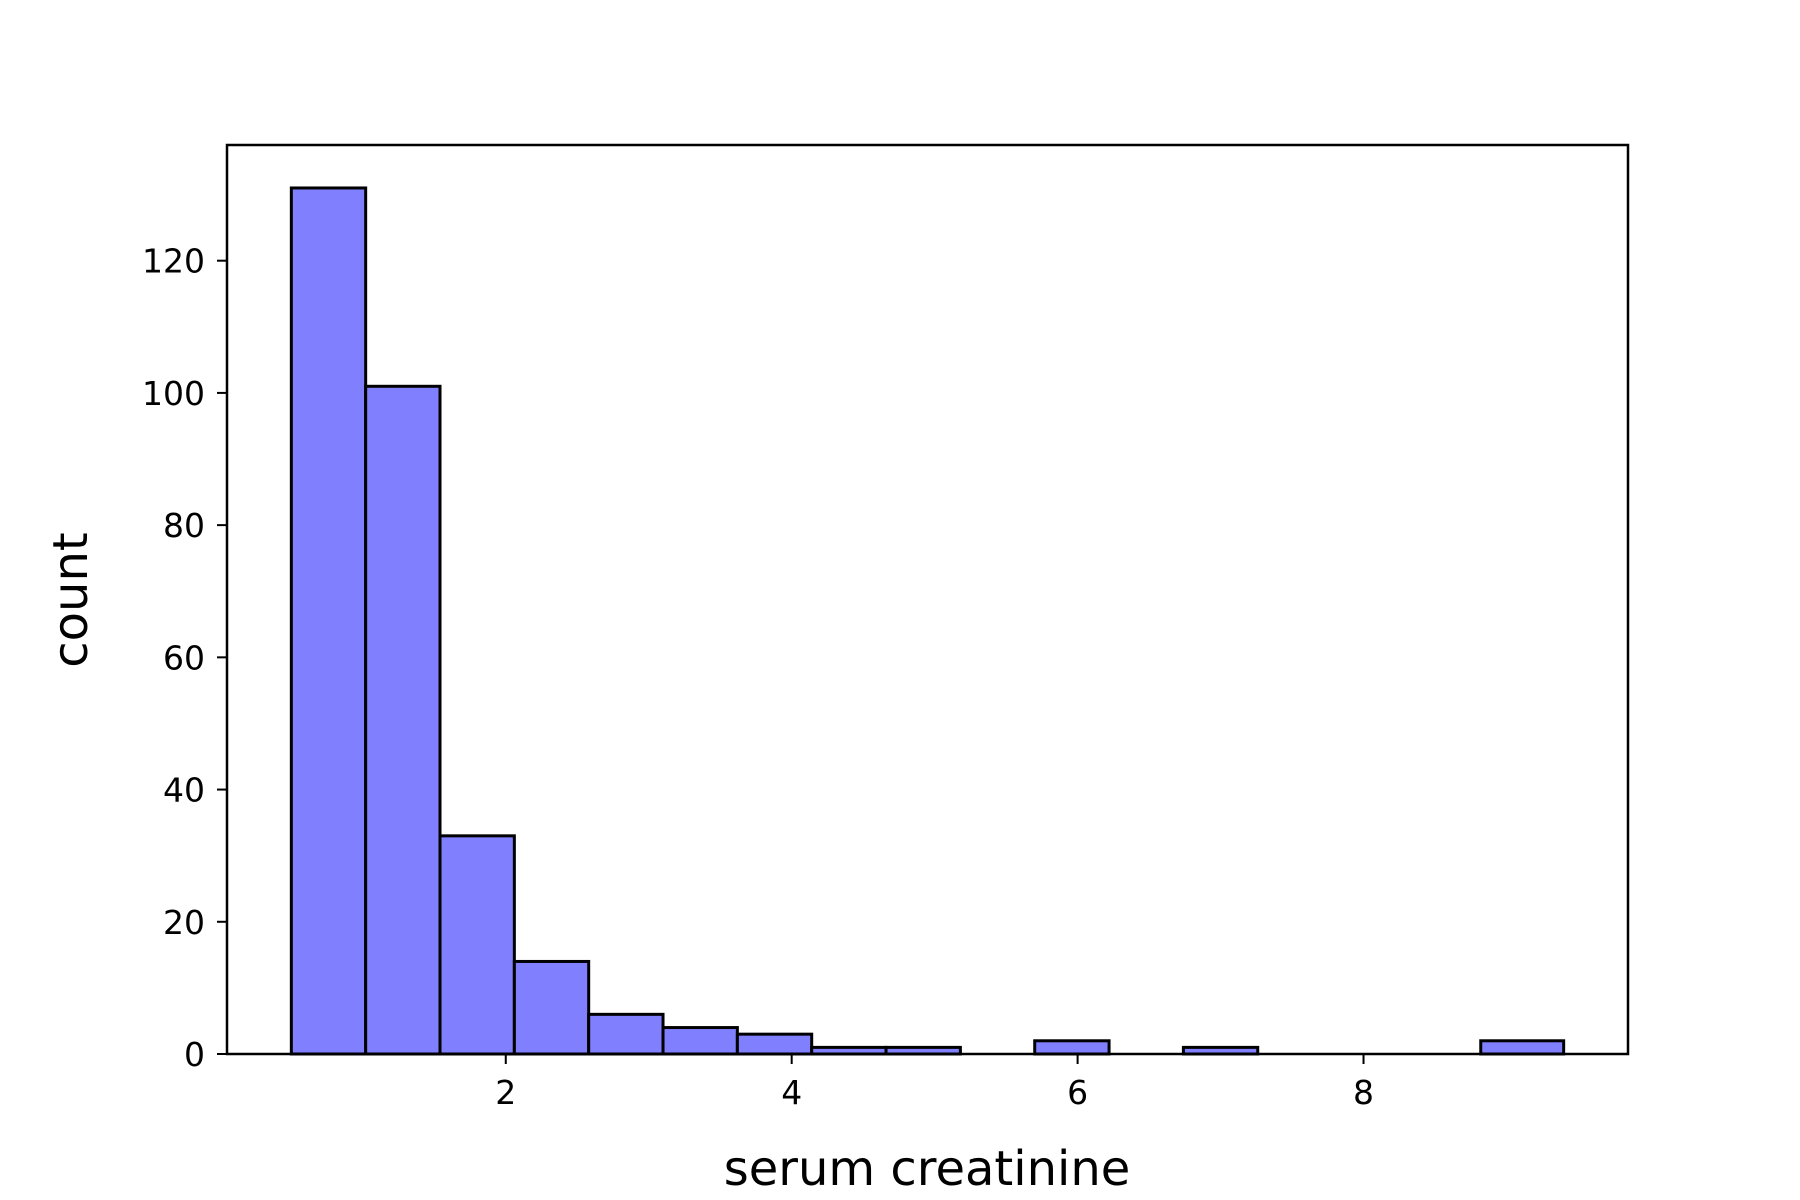 The height and width of the screenshot is (1200, 1800). I want to click on x-tick-label: 4, so click(791, 1092).